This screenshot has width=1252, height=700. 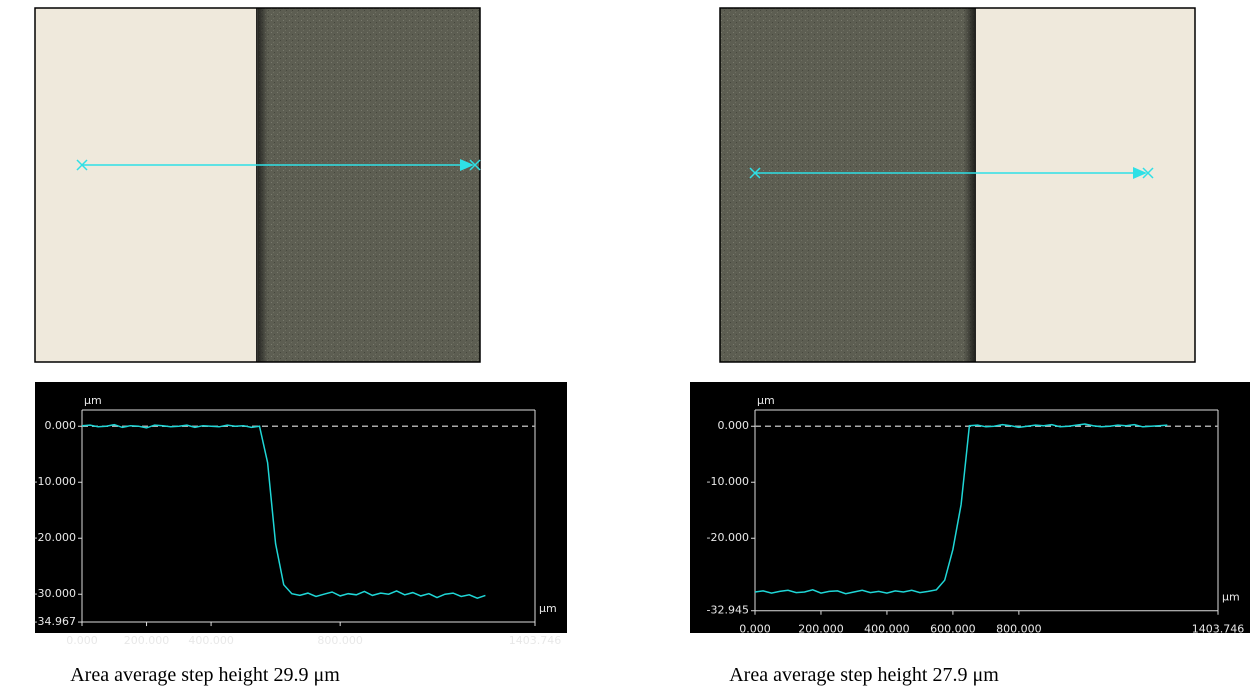 I want to click on caption: Area average step height 27.9 μm, so click(x=864, y=675).